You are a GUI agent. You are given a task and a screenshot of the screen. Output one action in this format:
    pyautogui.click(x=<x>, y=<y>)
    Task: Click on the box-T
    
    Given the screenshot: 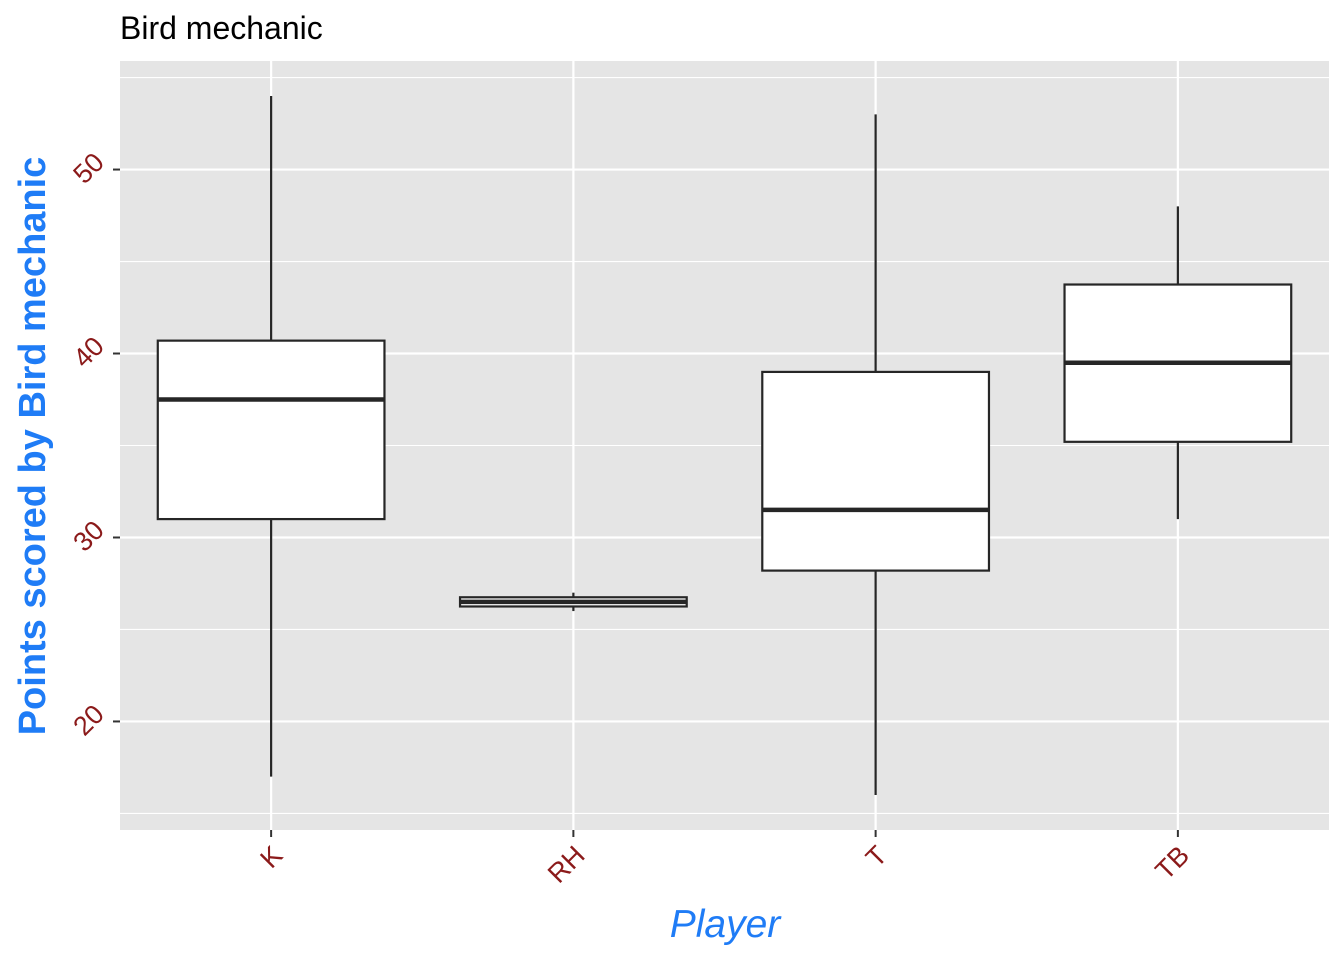 What is the action you would take?
    pyautogui.click(x=876, y=455)
    